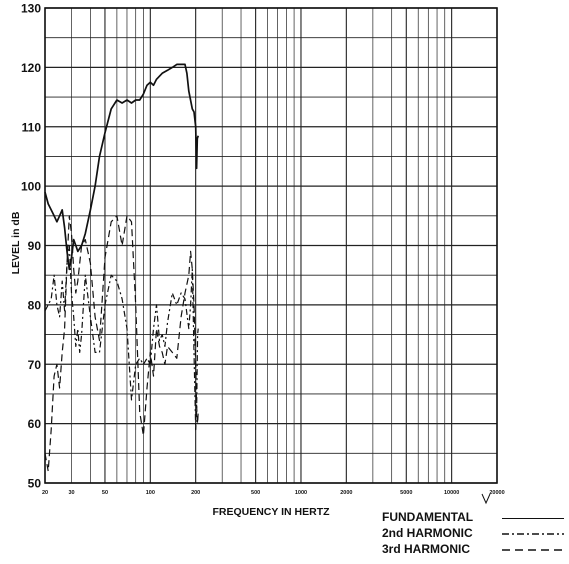 Image resolution: width=569 pixels, height=564 pixels. What do you see at coordinates (35, 305) in the screenshot?
I see `y-tick-label: 80` at bounding box center [35, 305].